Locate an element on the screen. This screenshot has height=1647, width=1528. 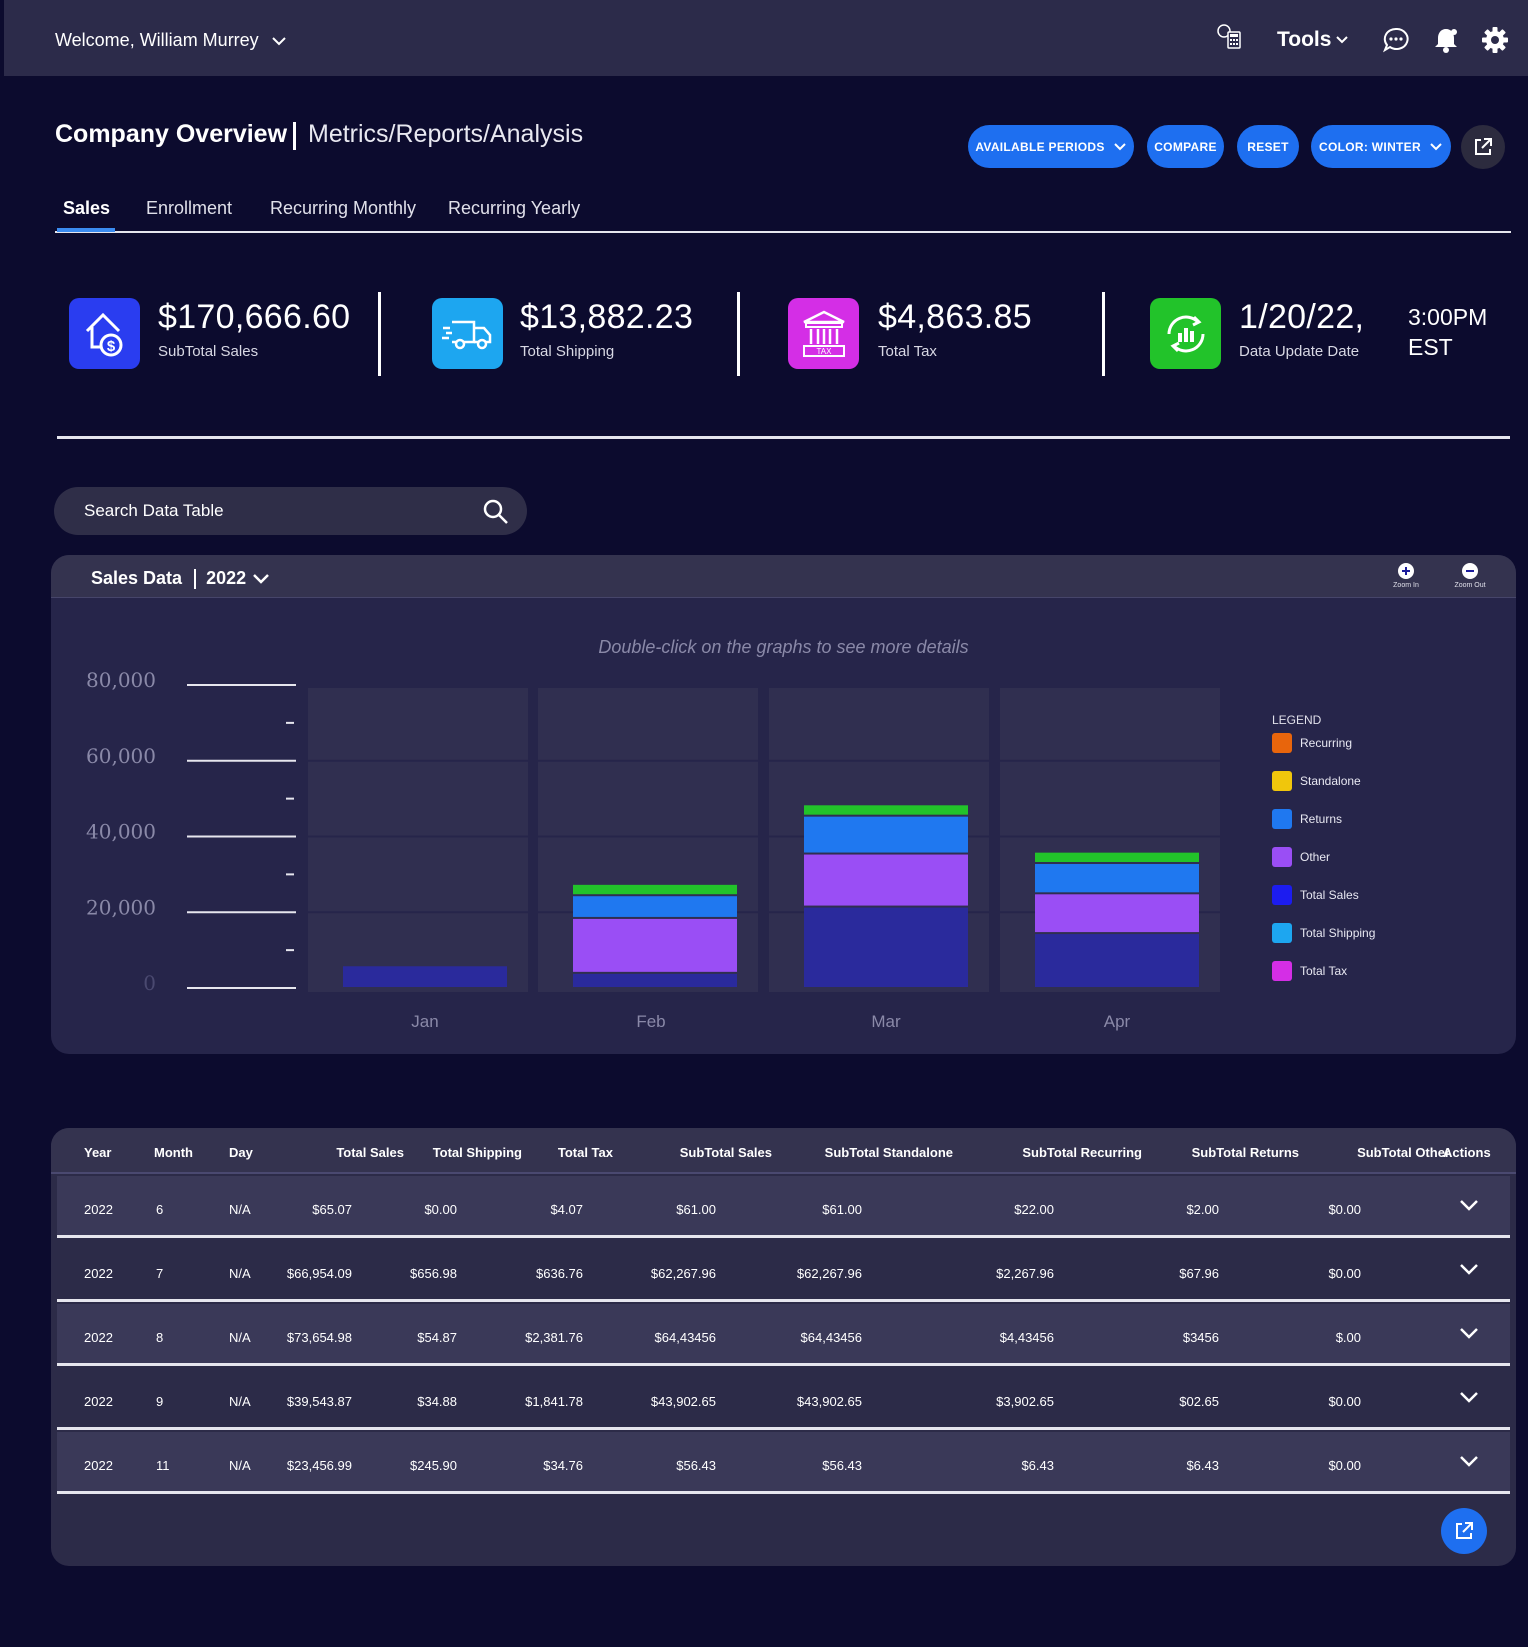
table-cell: $73,654.98 is located at coordinates (319, 1337).